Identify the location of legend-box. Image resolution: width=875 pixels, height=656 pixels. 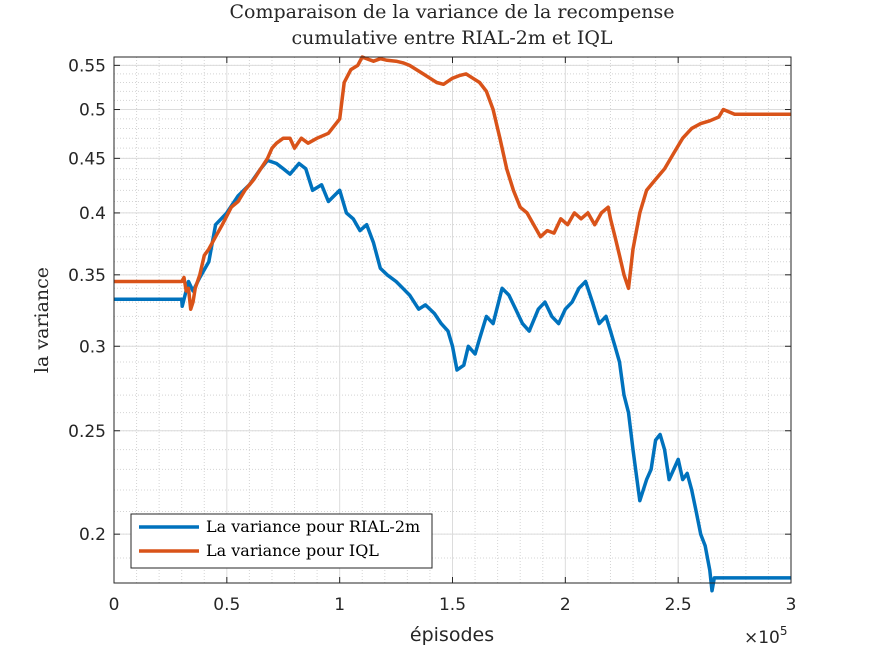
(281, 541).